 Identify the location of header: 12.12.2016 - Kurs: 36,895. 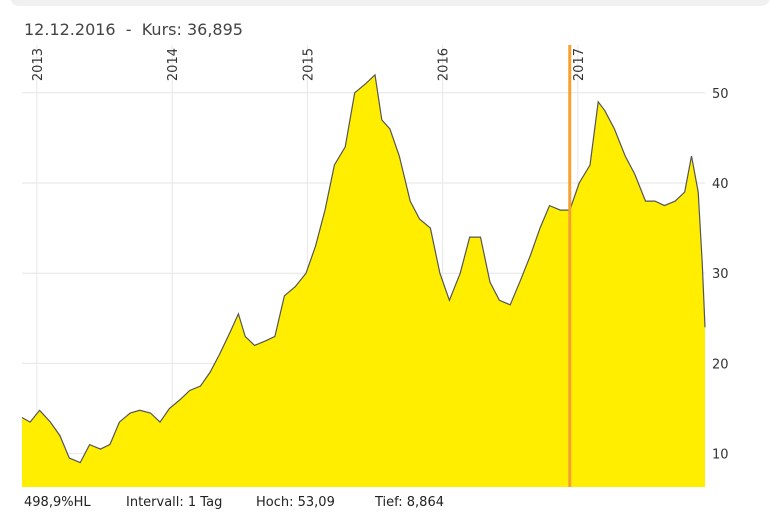
(133, 29).